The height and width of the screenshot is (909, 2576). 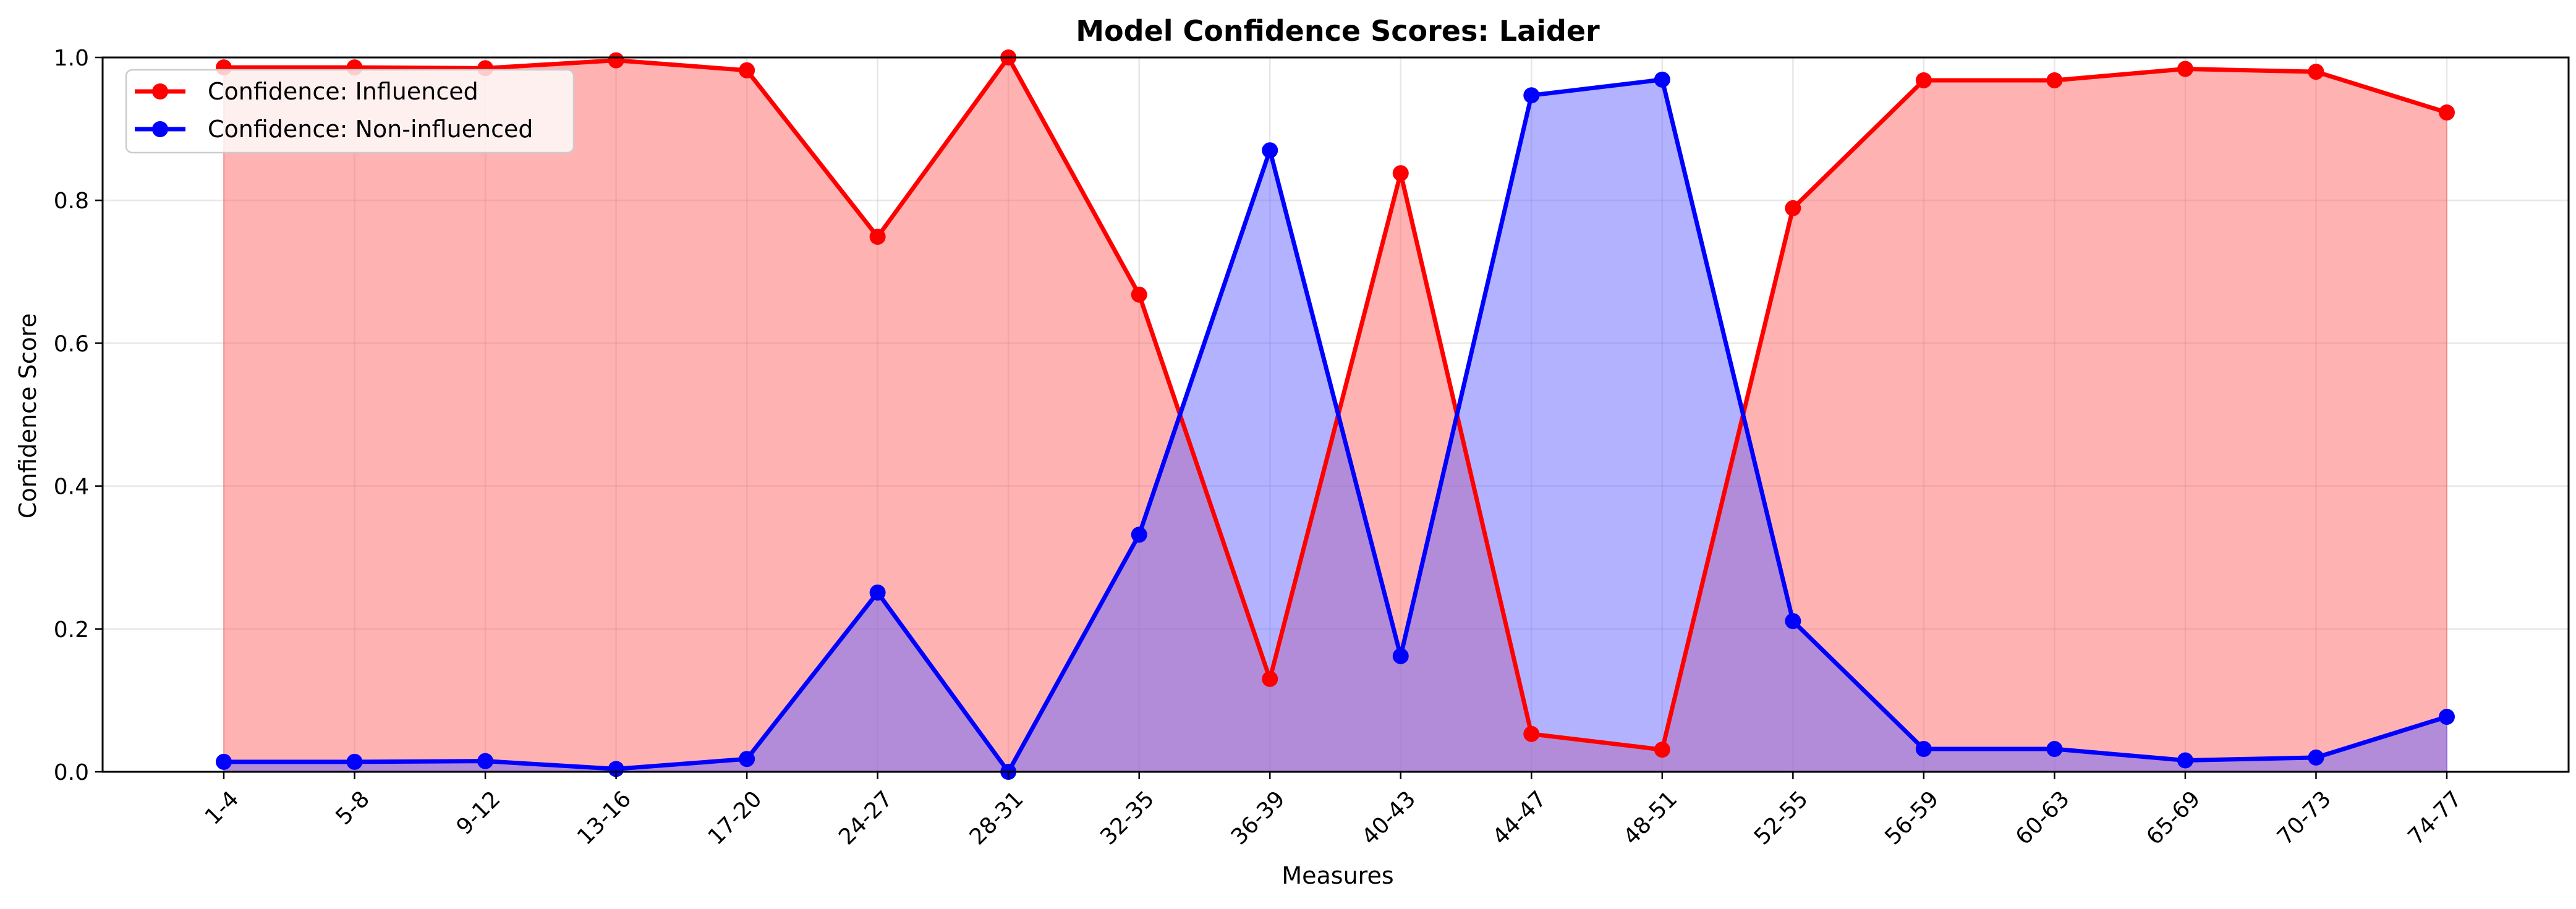 What do you see at coordinates (71, 59) in the screenshot?
I see `y-tick-label: 1.0` at bounding box center [71, 59].